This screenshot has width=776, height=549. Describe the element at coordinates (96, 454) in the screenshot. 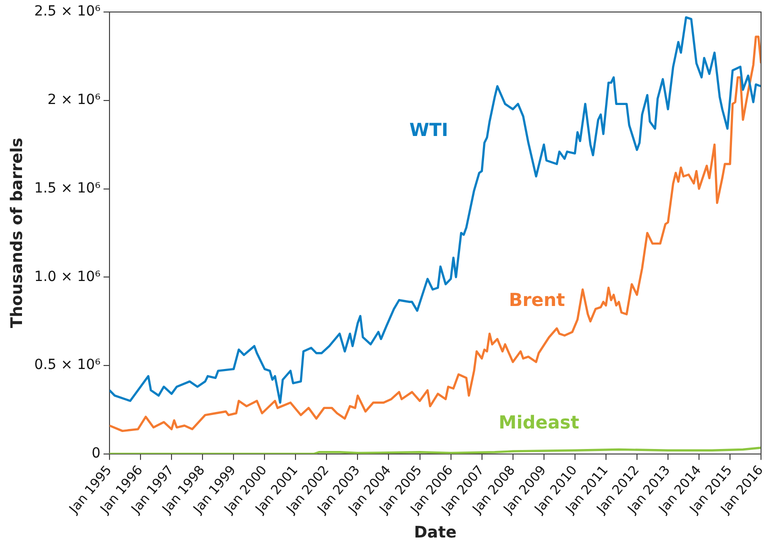

I see `y-tick-label: 0` at that location.